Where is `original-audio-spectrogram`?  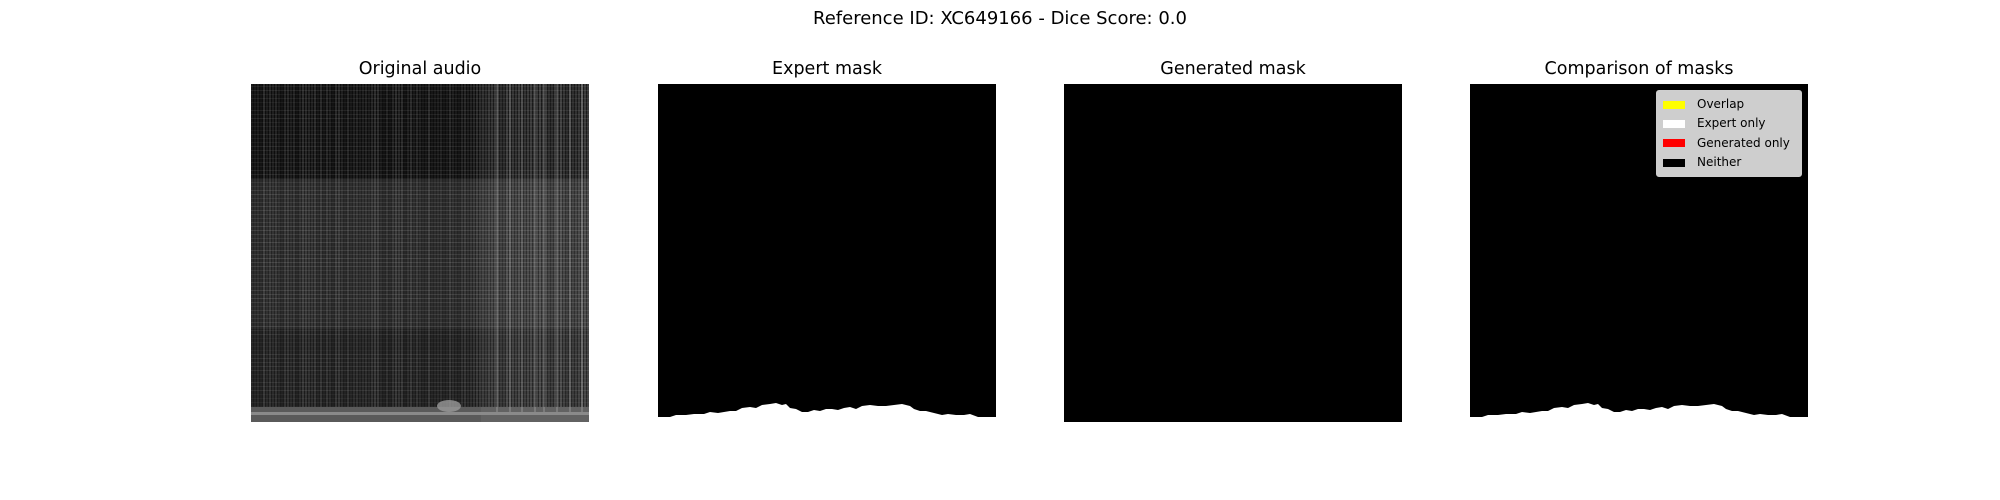
original-audio-spectrogram is located at coordinates (420, 253).